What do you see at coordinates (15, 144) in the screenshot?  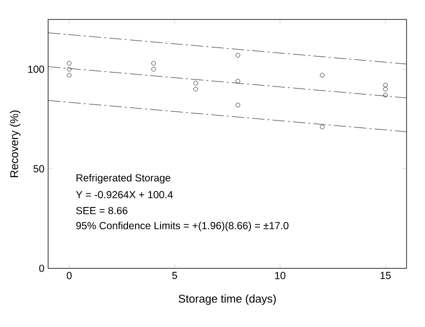 I see `y-axis-title: Recovery (%)` at bounding box center [15, 144].